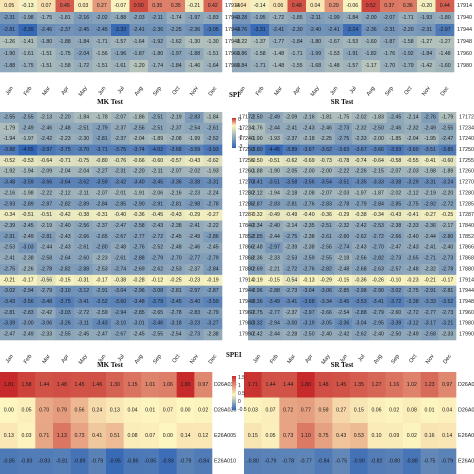  I want to click on column-label: Jun, so click(102, 91).